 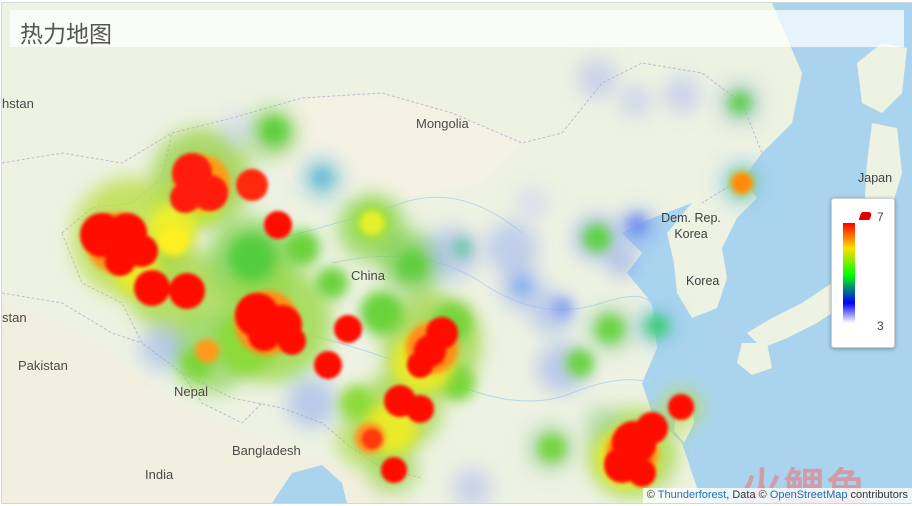 I want to click on label-japan: Japan, so click(x=875, y=178).